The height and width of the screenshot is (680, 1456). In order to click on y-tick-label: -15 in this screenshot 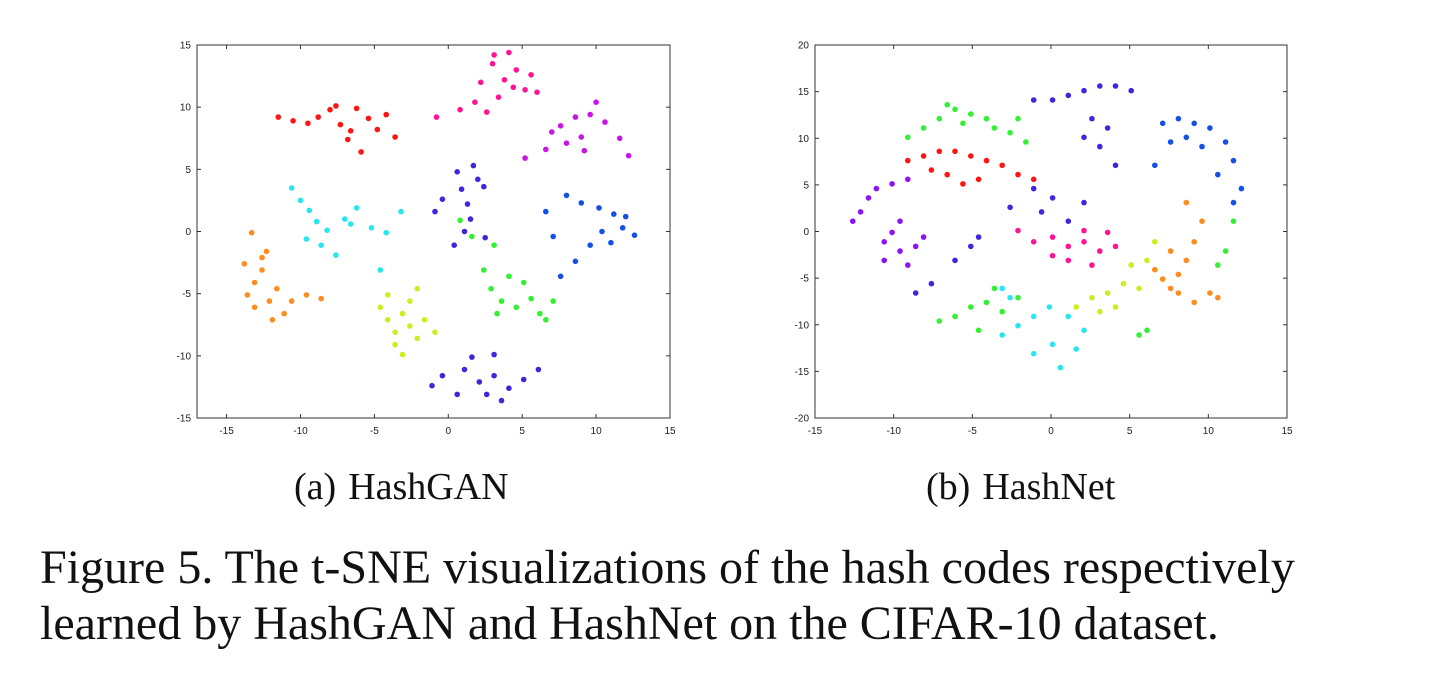, I will do `click(184, 419)`.